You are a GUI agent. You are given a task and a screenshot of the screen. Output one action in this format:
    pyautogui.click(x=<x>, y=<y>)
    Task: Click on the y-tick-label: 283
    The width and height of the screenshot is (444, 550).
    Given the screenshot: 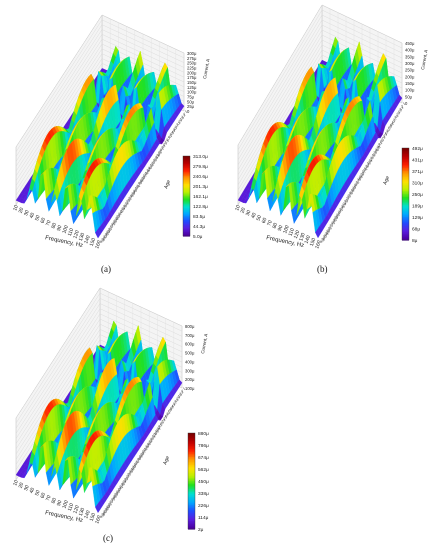 What is the action you would take?
    pyautogui.click(x=329, y=229)
    